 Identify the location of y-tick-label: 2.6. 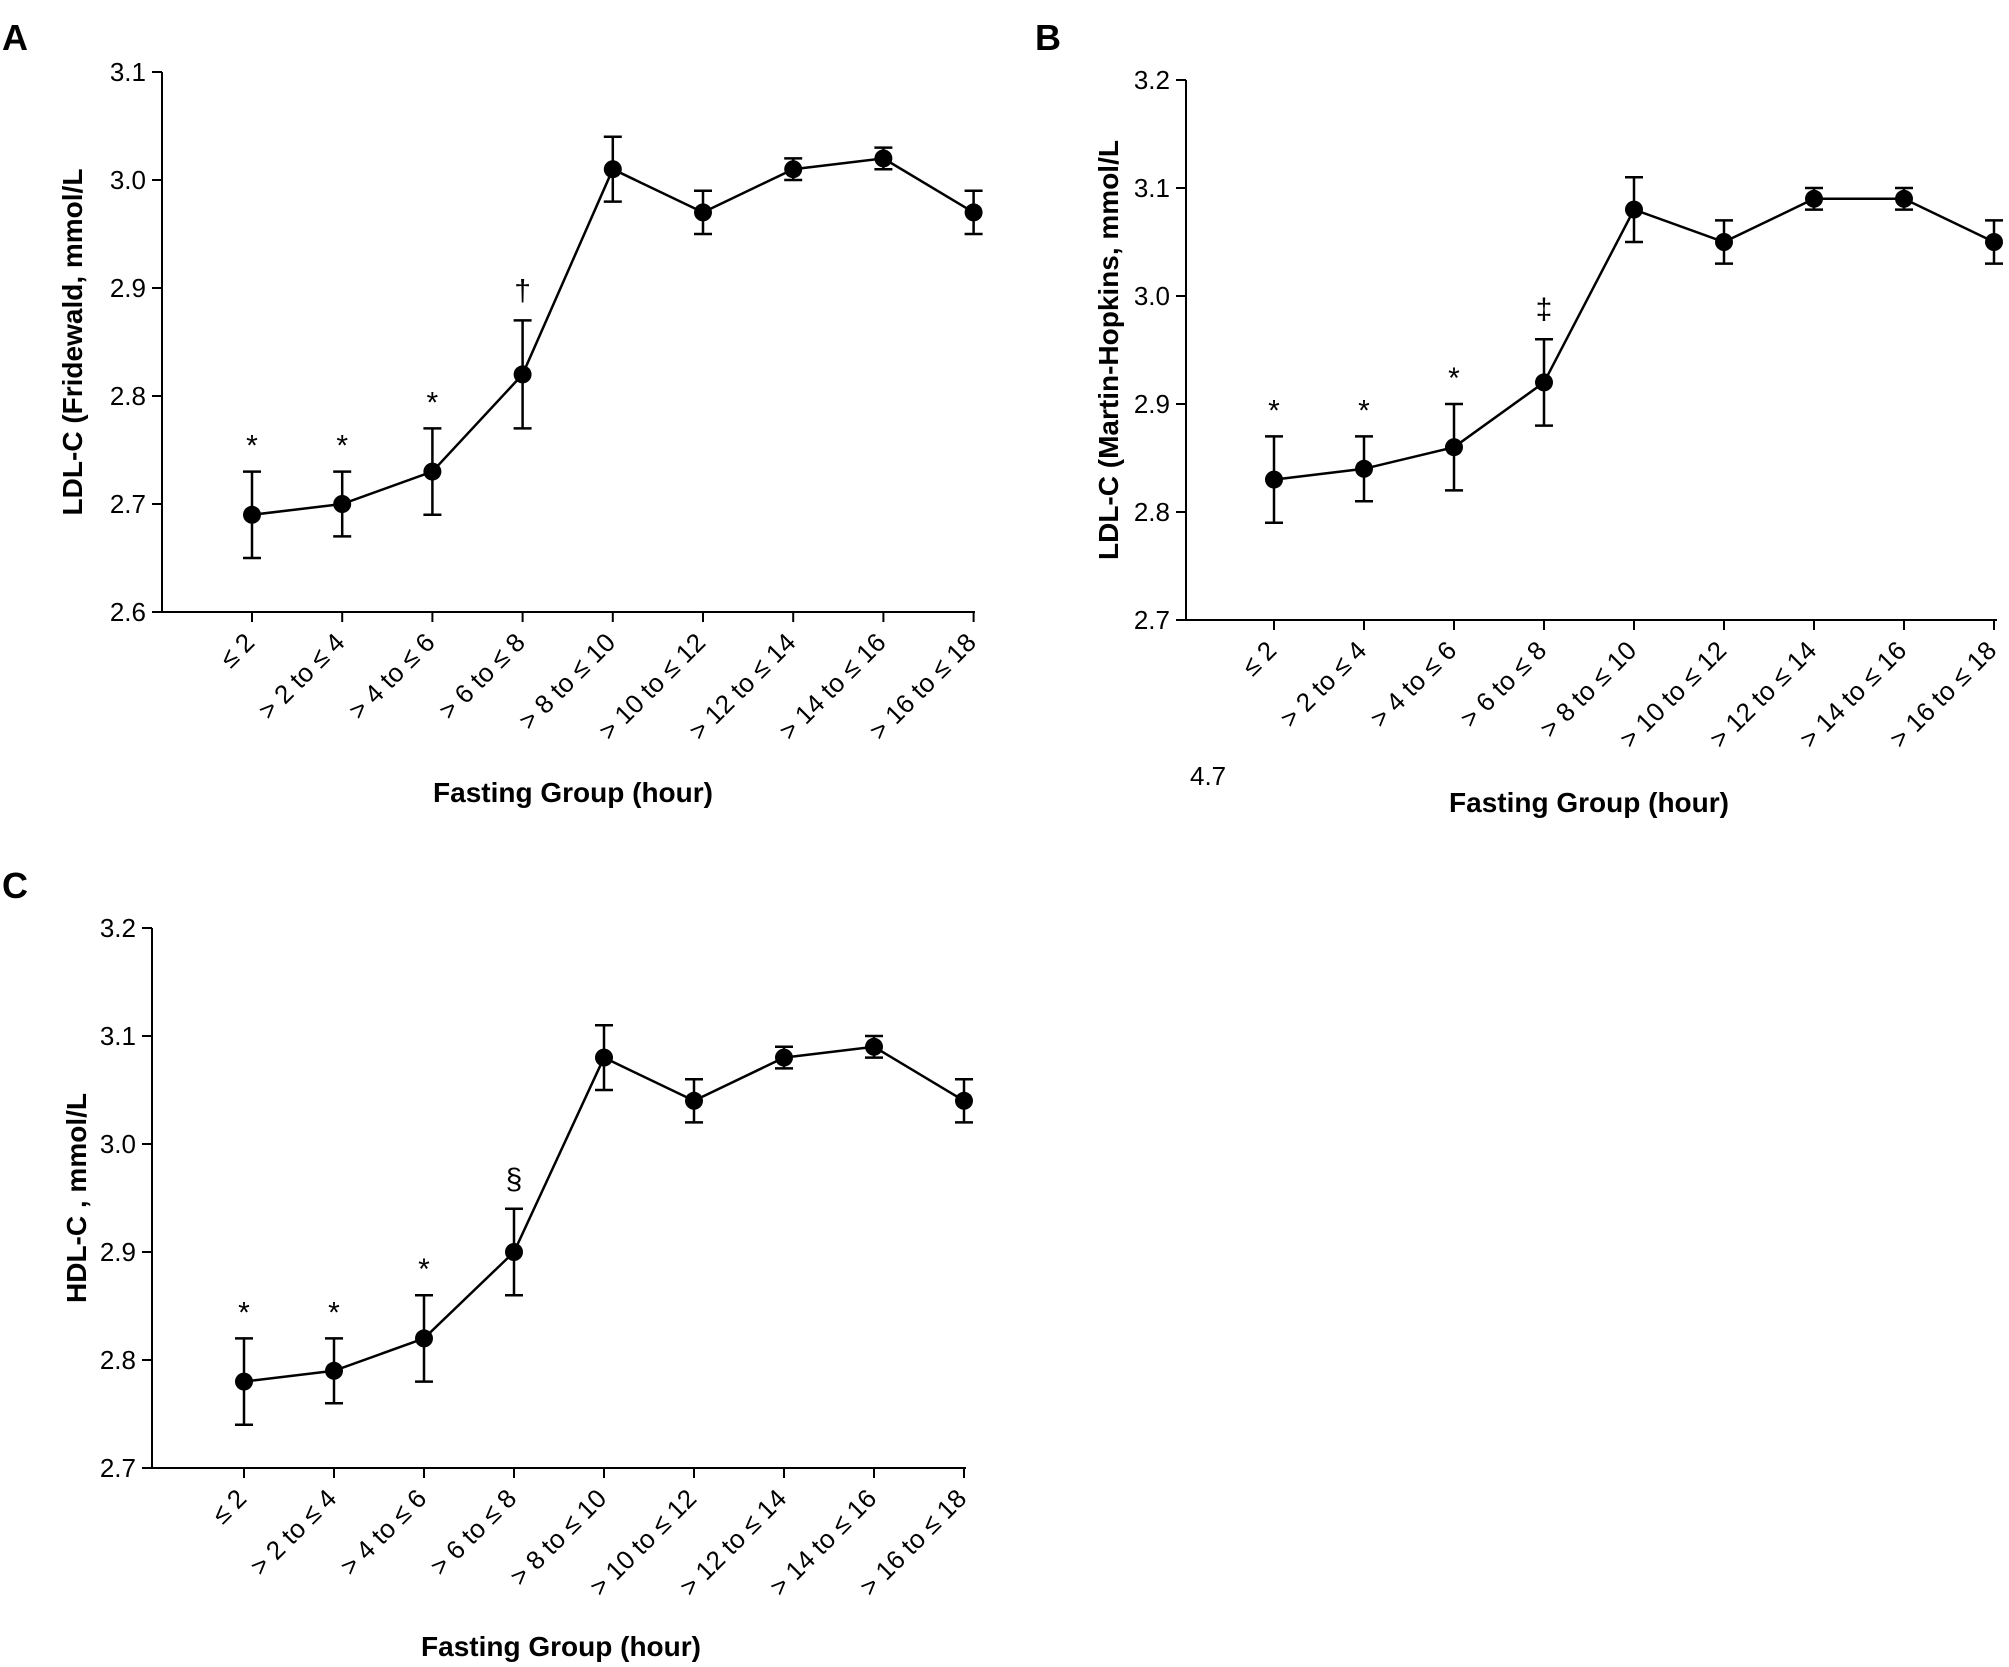
(128, 612).